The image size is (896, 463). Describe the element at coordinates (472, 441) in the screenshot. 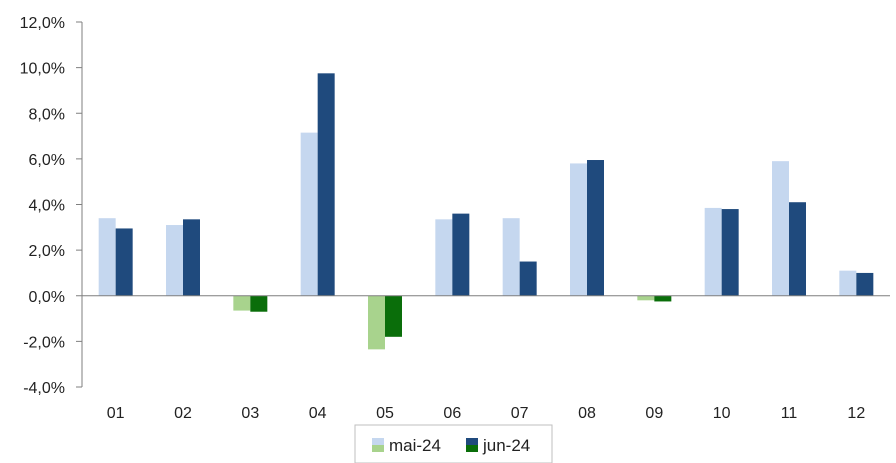

I see `legend-swatch-jun-24-positive` at that location.